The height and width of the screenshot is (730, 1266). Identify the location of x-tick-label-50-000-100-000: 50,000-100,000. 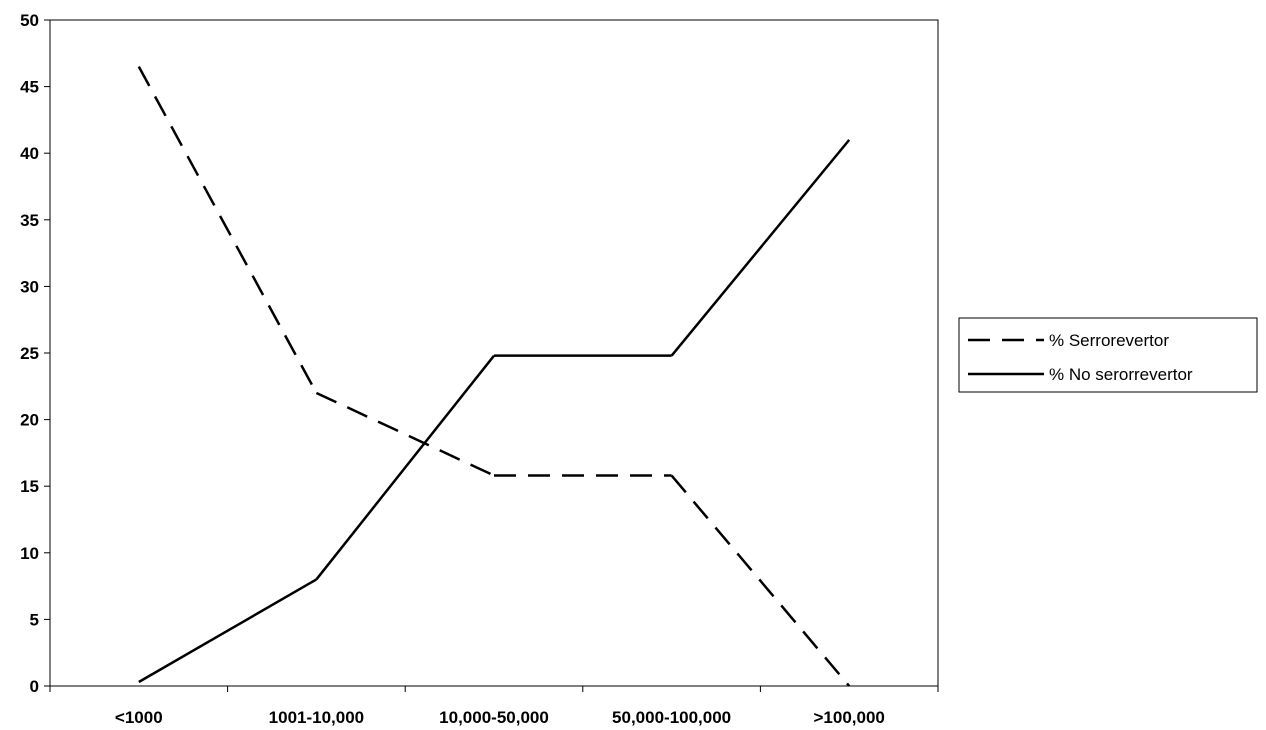
(671, 717).